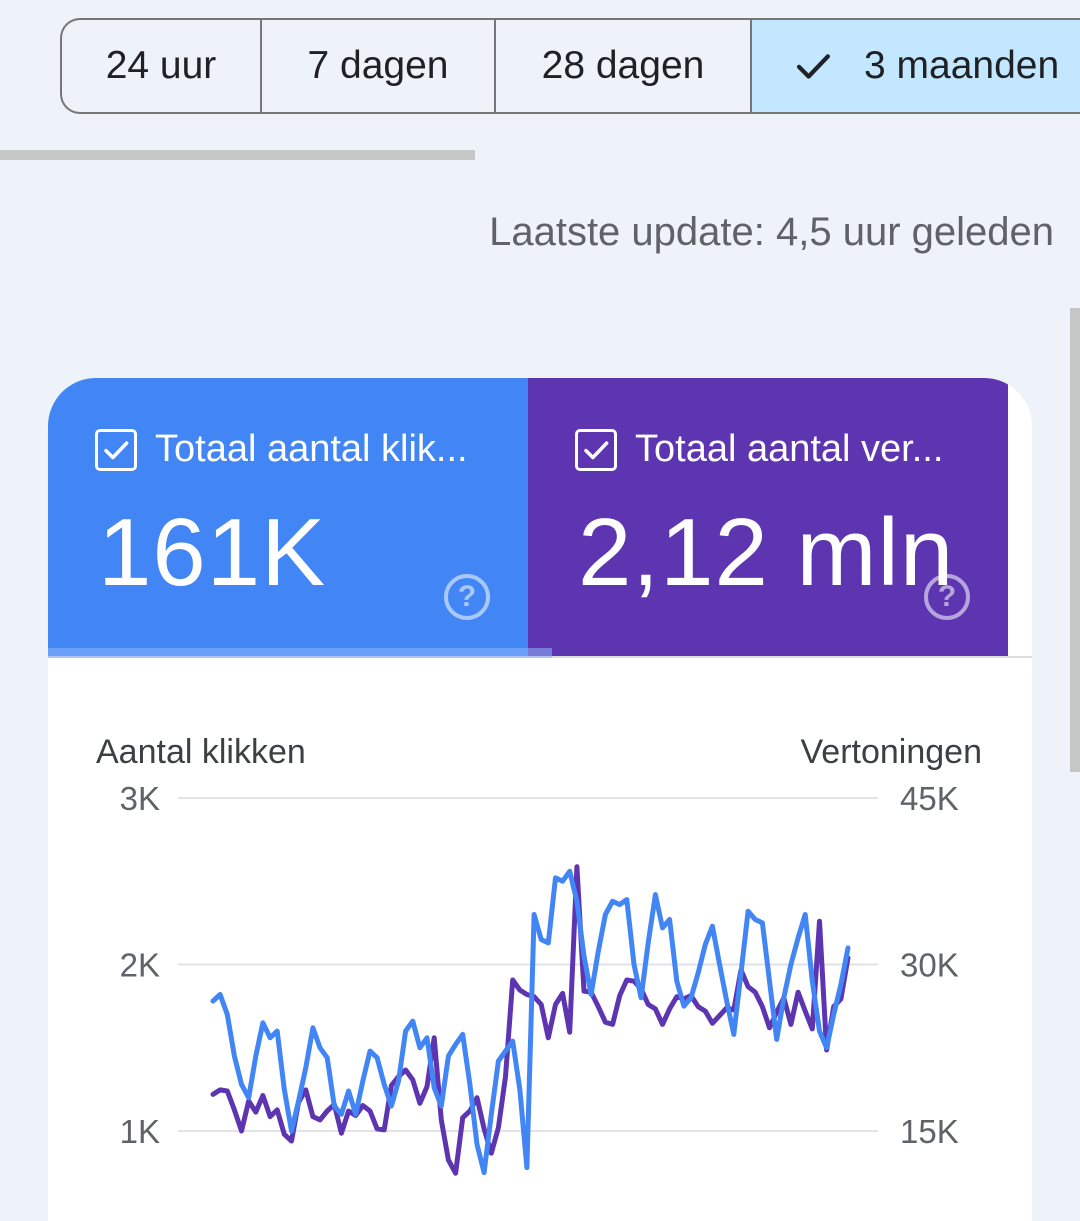  Describe the element at coordinates (929, 965) in the screenshot. I see `right-tick-label: 30K` at that location.